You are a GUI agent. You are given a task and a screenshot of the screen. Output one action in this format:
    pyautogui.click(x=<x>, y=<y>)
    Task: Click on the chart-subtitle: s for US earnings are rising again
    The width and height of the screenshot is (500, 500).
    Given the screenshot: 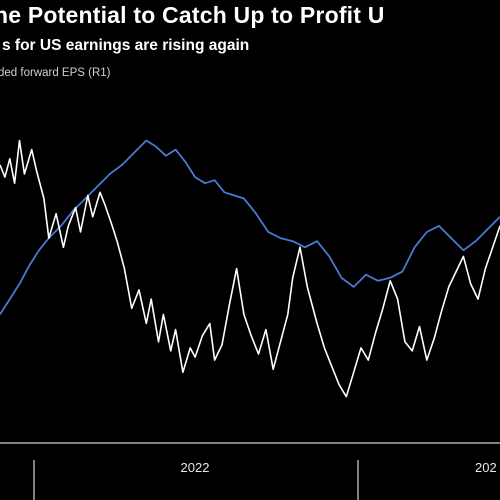 What is the action you would take?
    pyautogui.click(x=126, y=45)
    